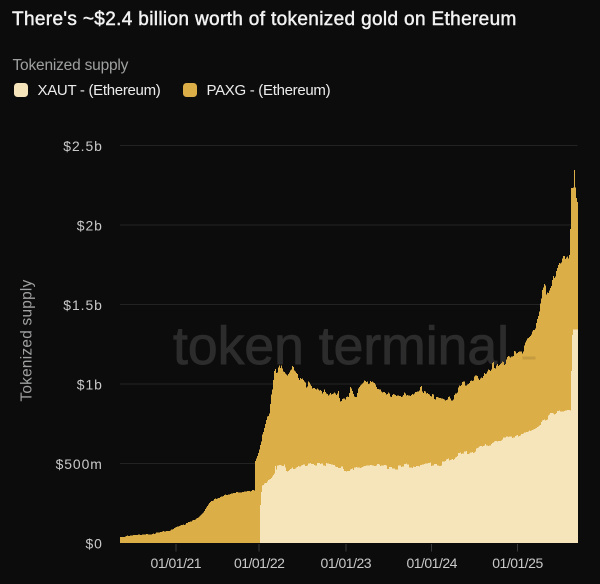 The height and width of the screenshot is (584, 600). I want to click on svg-text: Tokenized supply, so click(26, 340).